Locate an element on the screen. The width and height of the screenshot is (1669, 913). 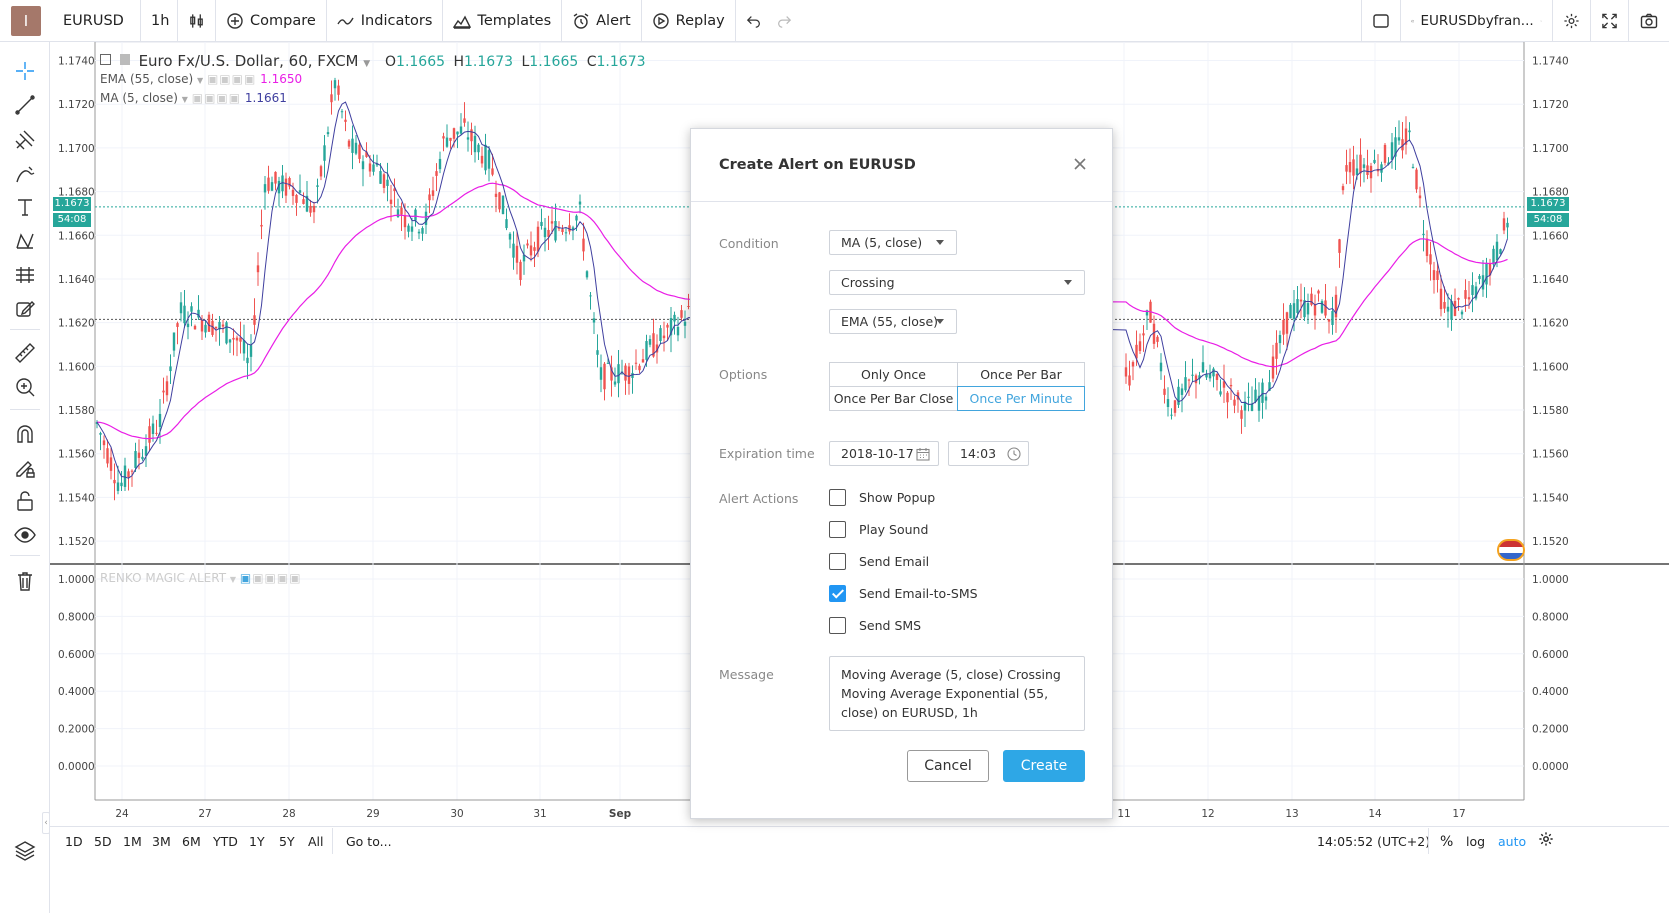
visibility-tool is located at coordinates (25, 535).